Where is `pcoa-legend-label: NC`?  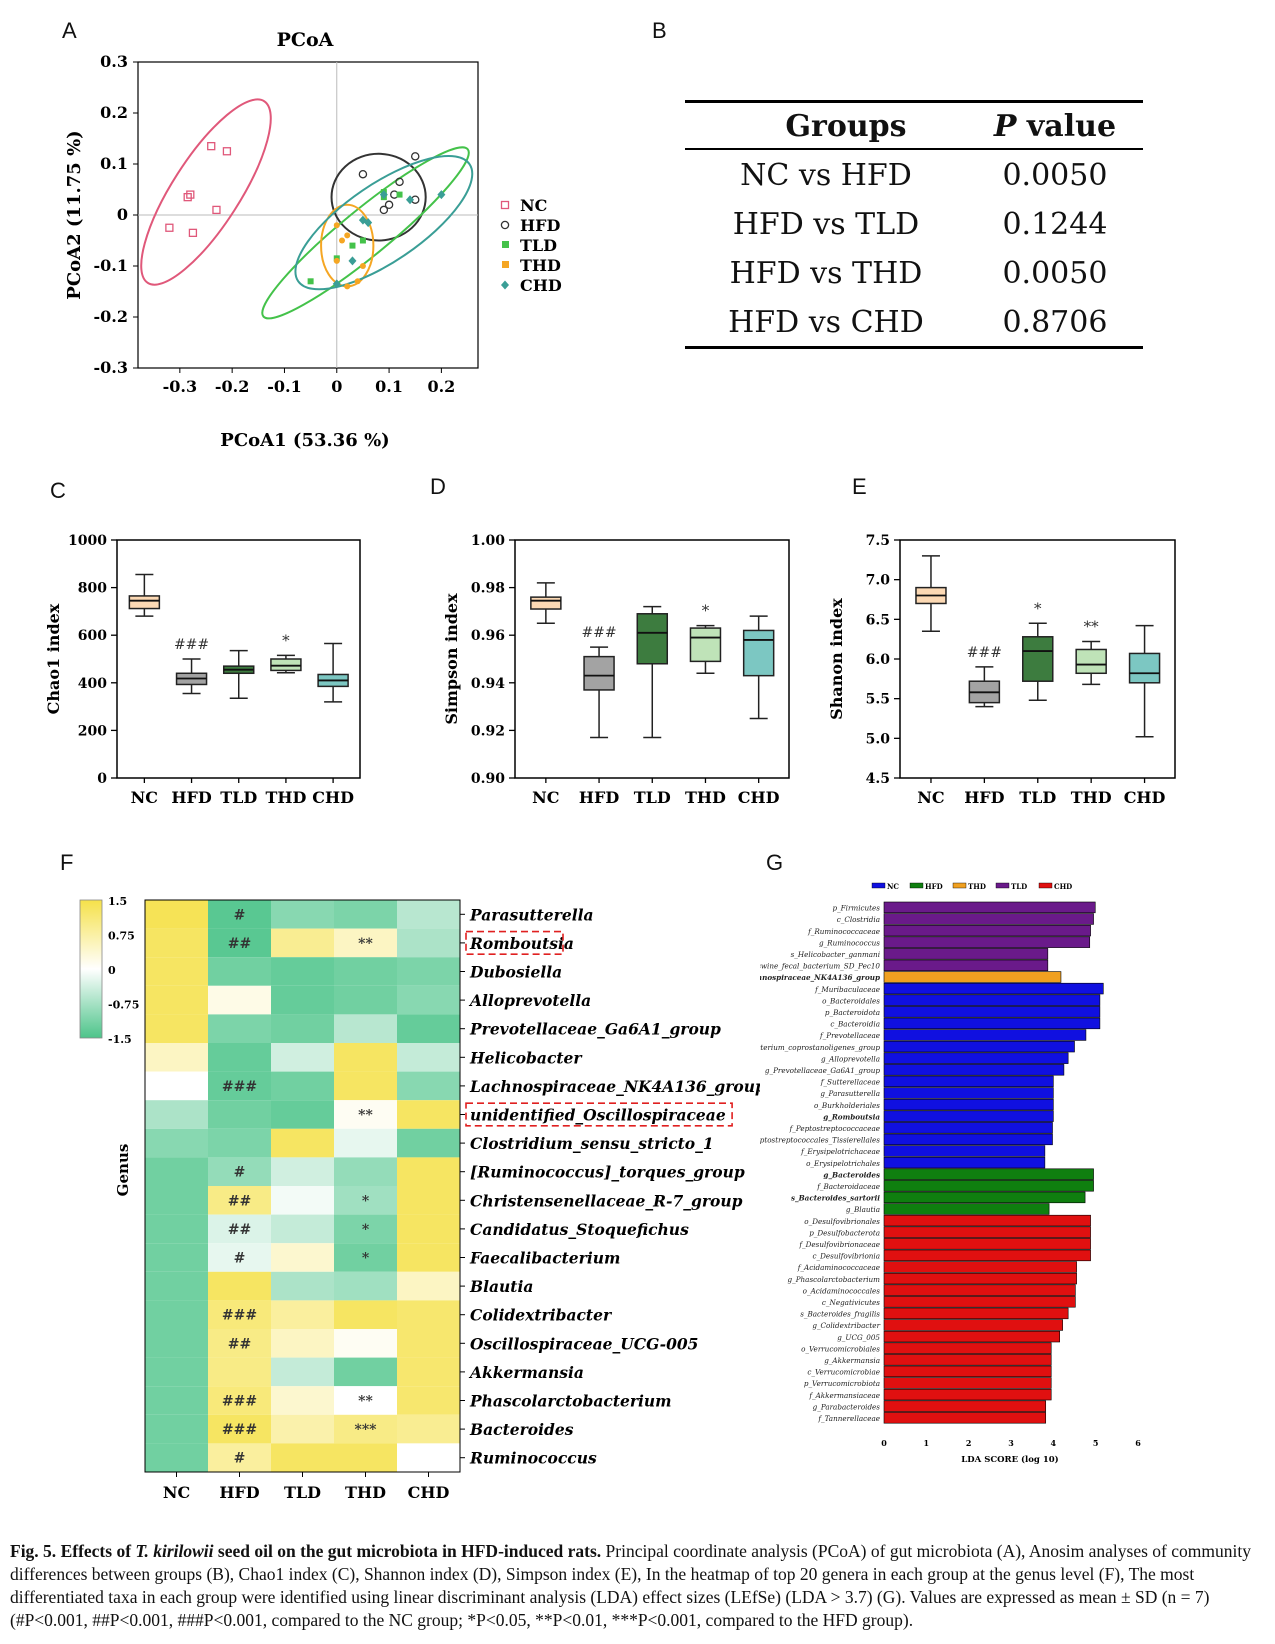 pcoa-legend-label: NC is located at coordinates (533, 205).